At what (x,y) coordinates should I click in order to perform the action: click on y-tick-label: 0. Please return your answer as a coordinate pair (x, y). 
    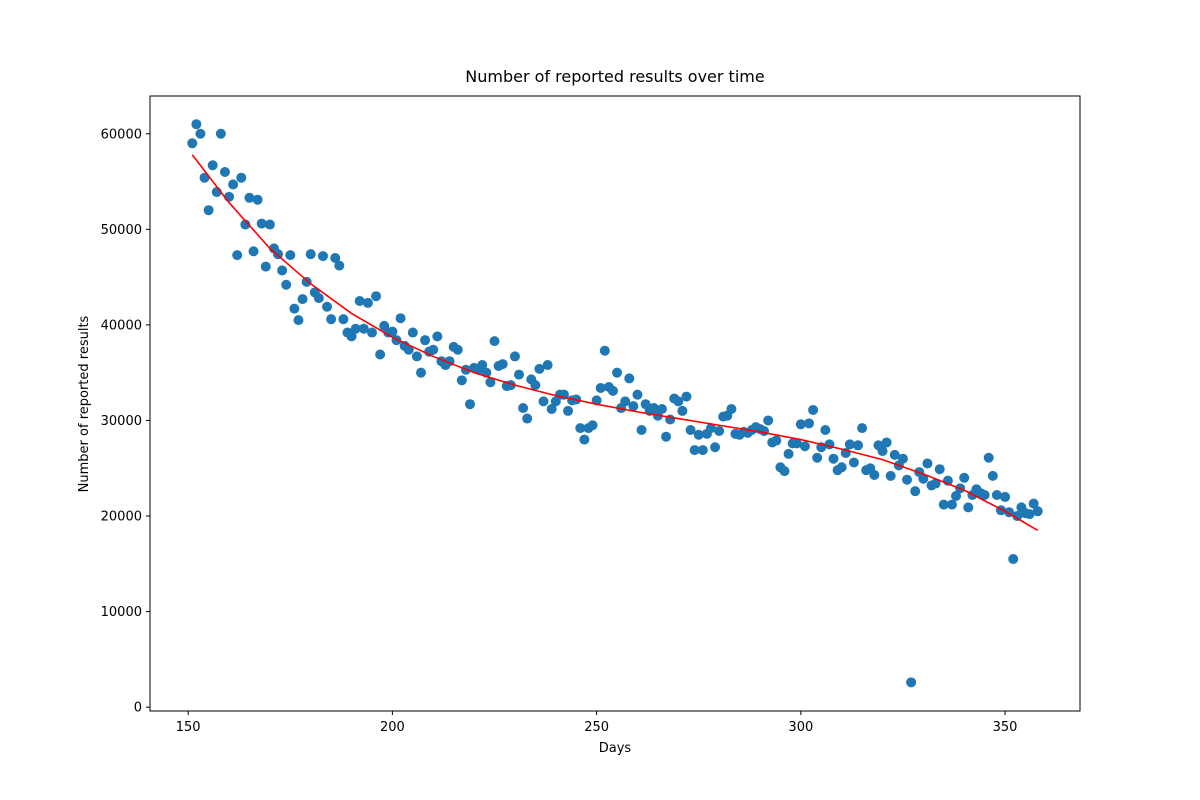
    Looking at the image, I should click on (138, 708).